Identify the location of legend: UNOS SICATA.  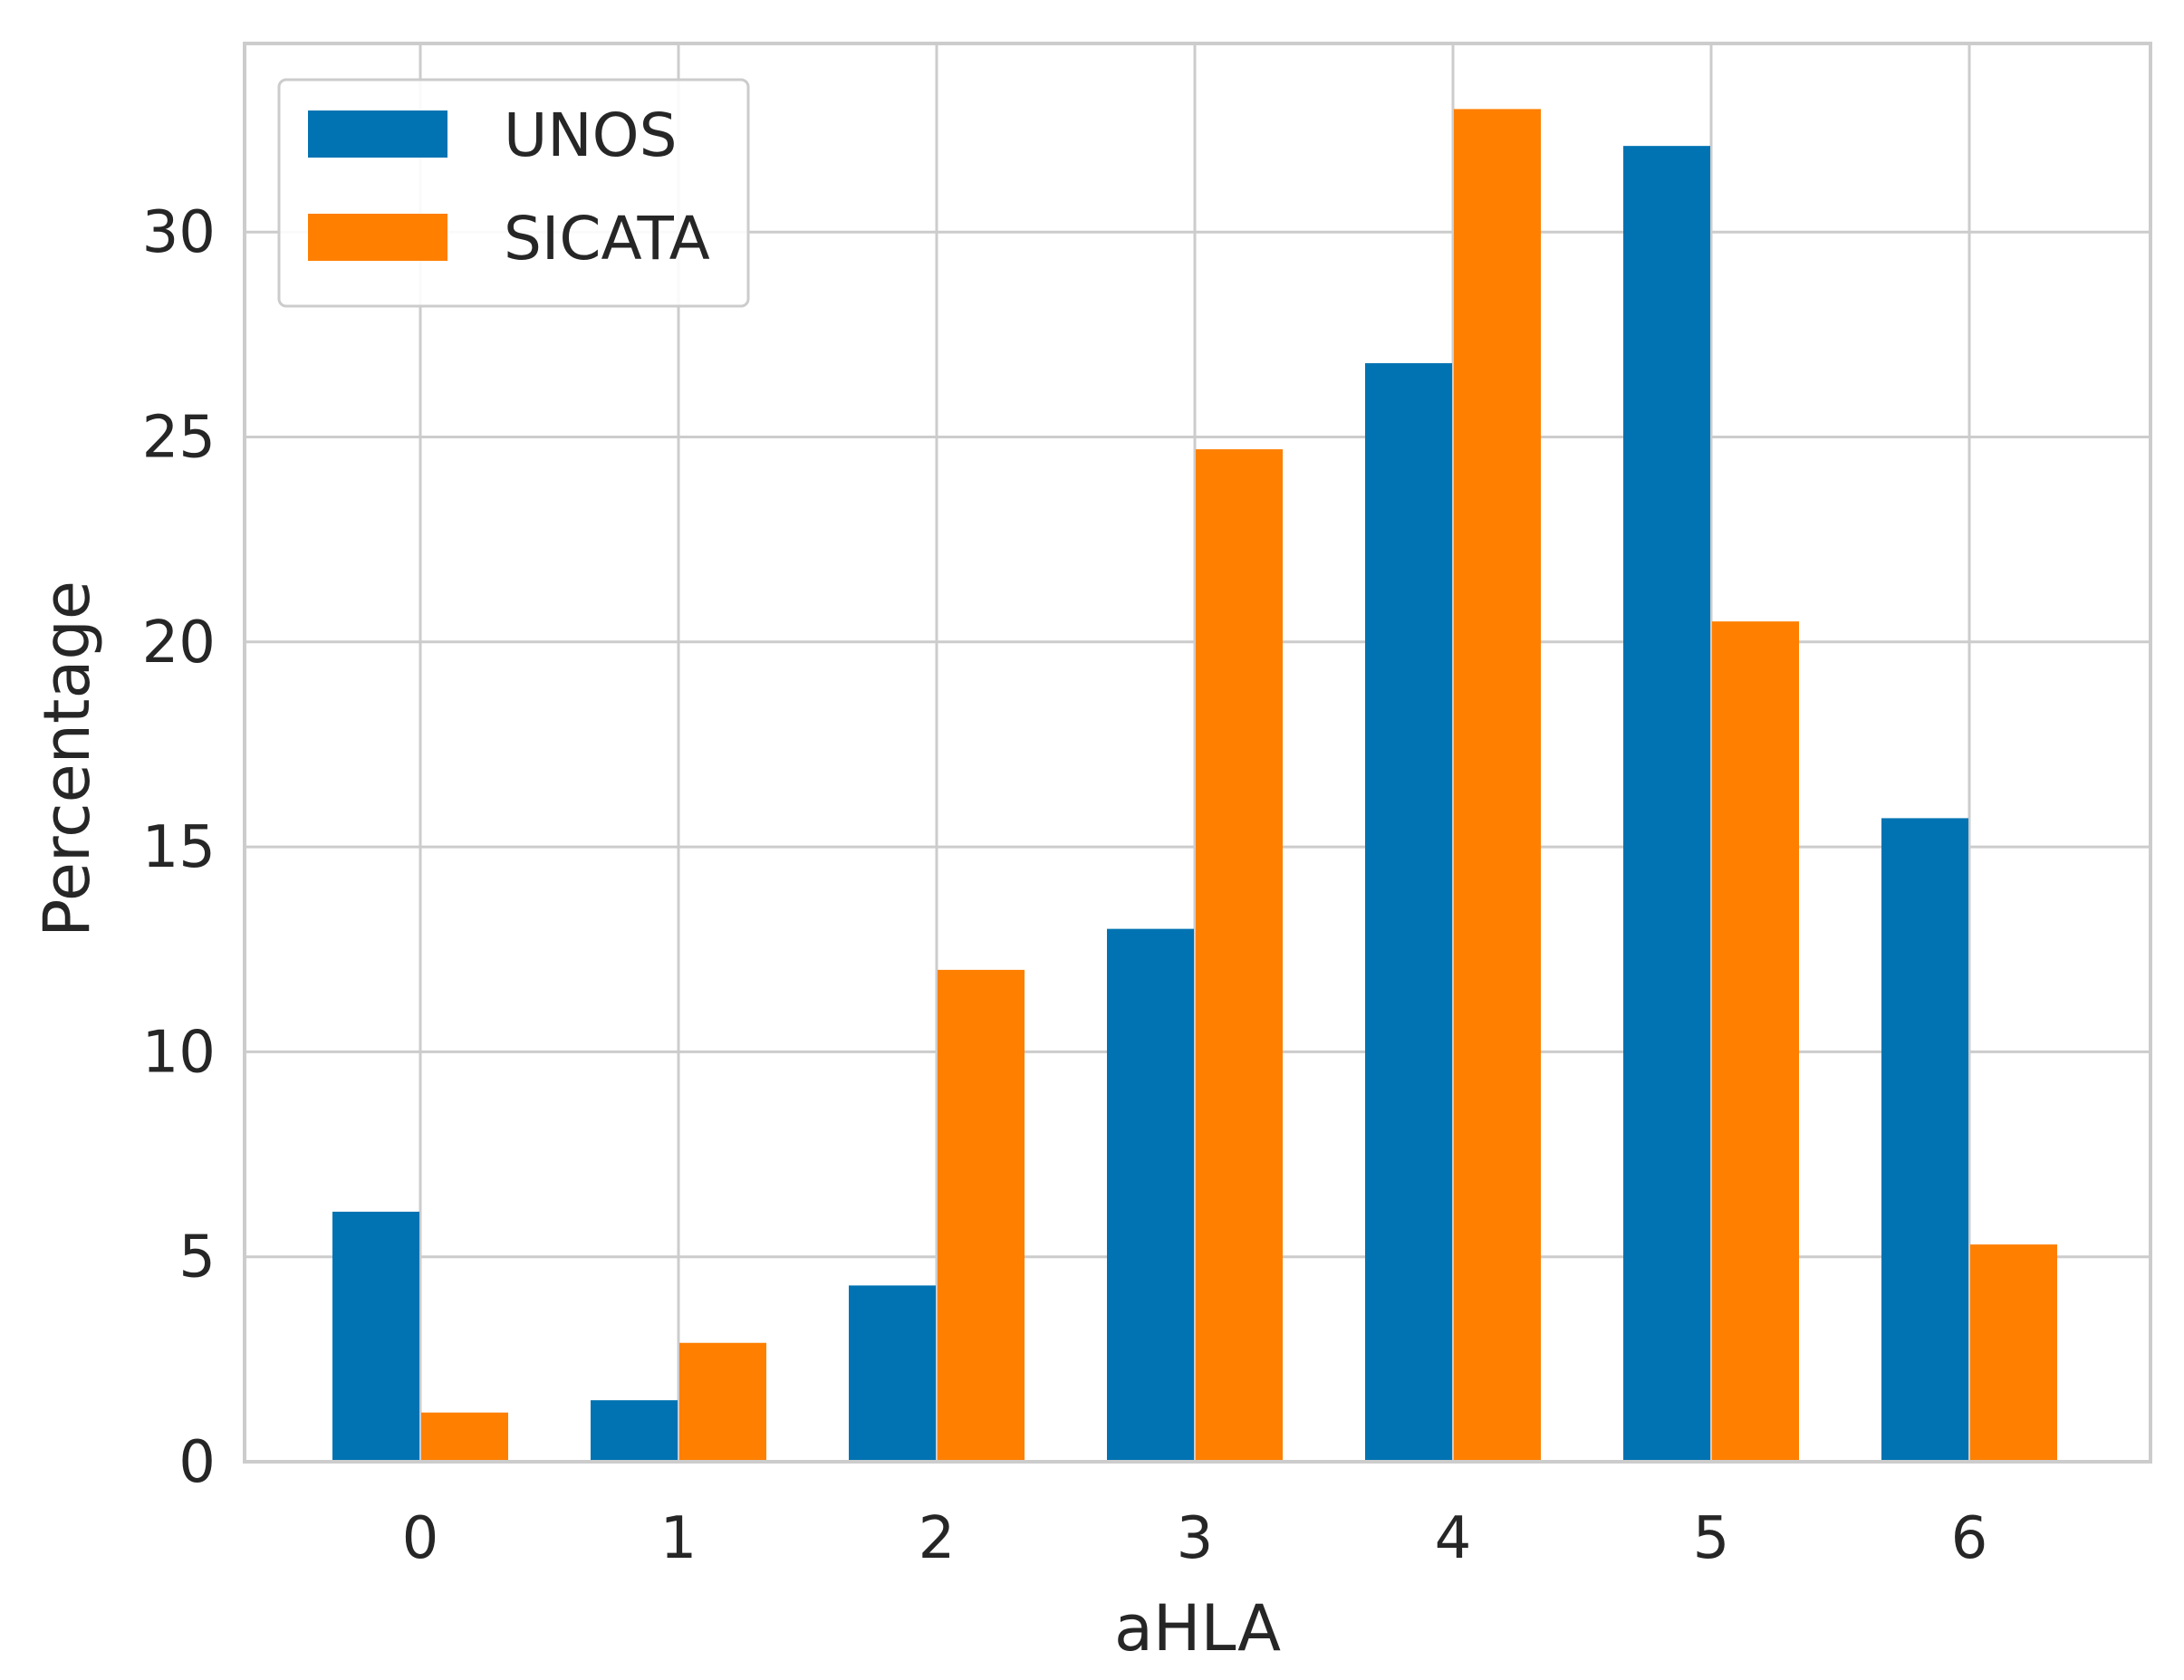
(513, 193).